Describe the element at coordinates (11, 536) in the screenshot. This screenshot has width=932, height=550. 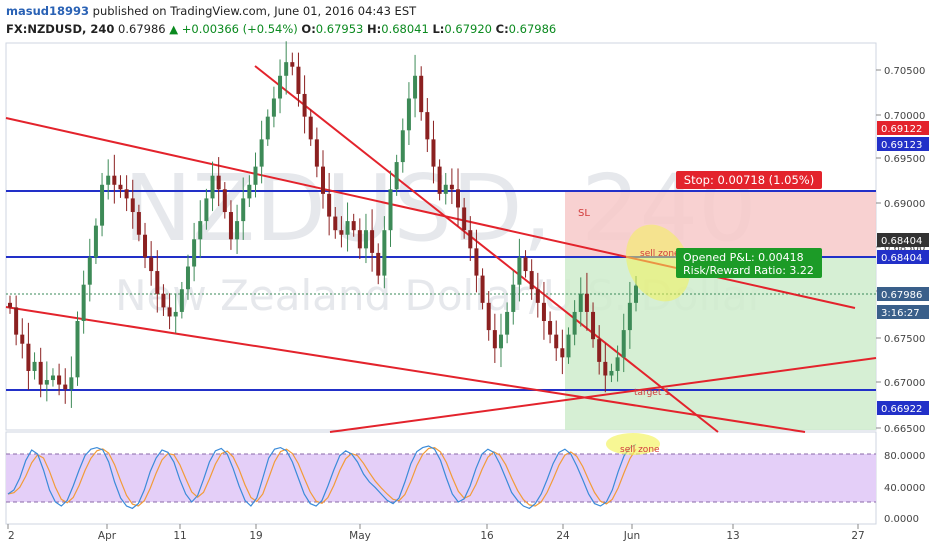
I see `time-tick-label: 2` at that location.